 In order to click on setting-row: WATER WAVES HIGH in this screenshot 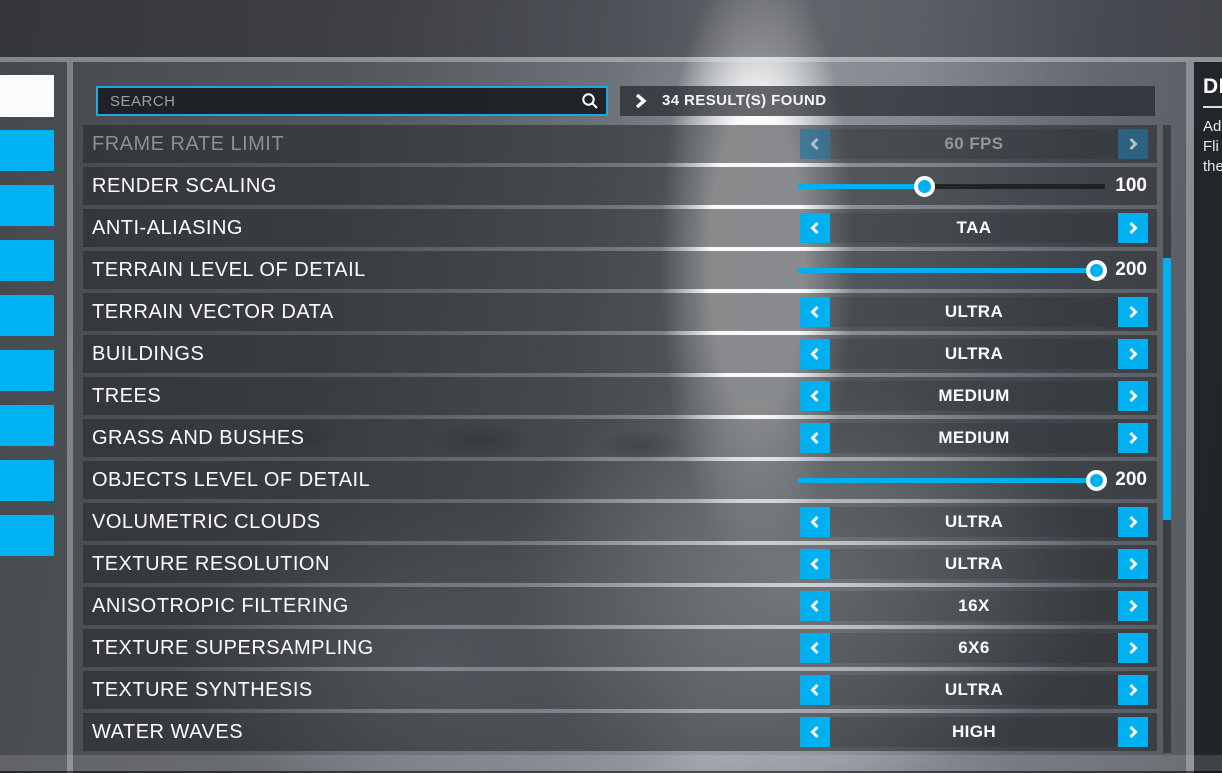, I will do `click(620, 732)`.